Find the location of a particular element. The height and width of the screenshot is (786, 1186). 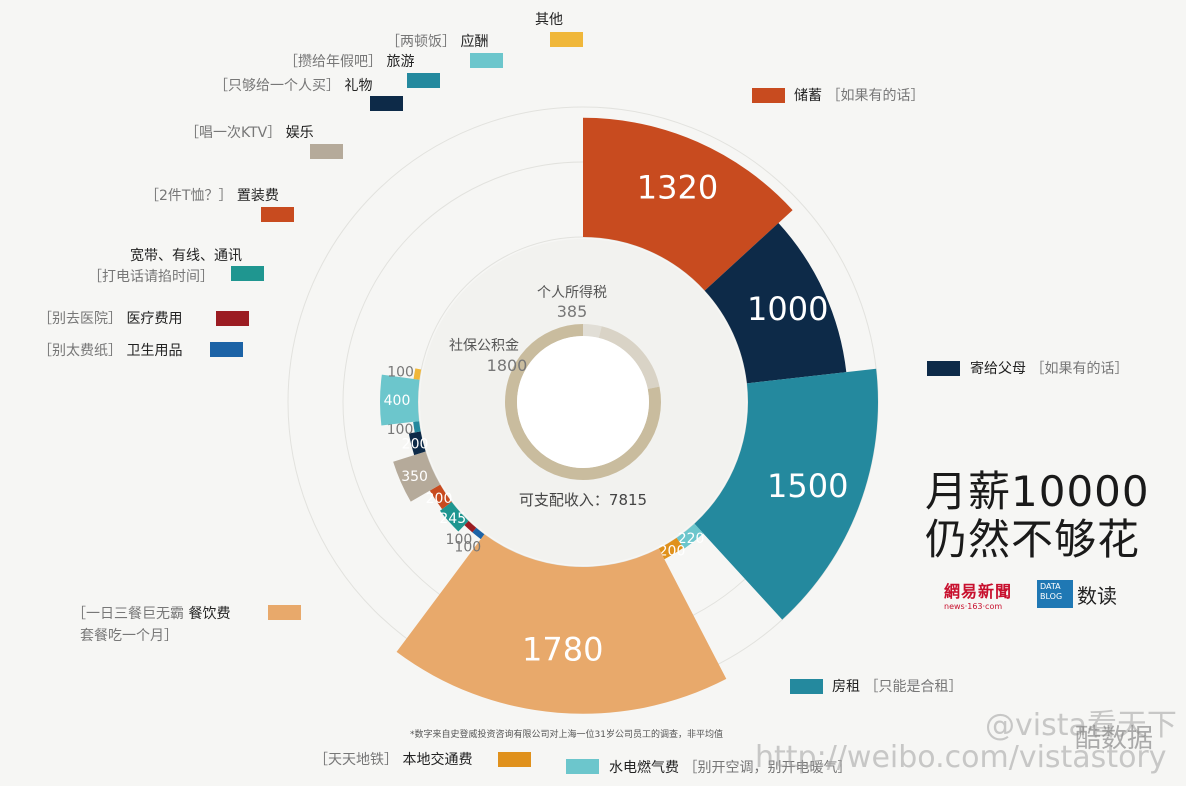

legend-note: ［别开空调，别开电暖气］ is located at coordinates (767, 768).